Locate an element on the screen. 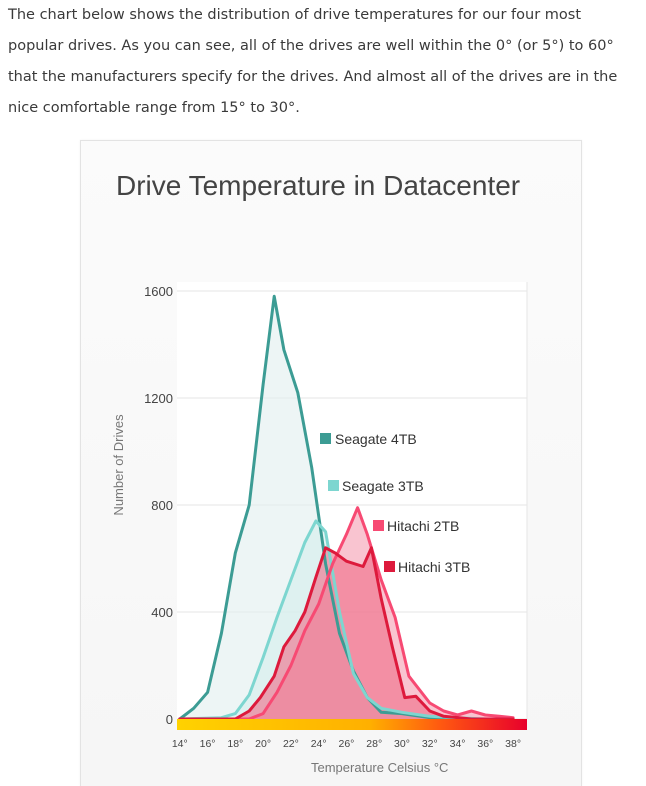 This screenshot has height=786, width=646. x-tick-label: 20° is located at coordinates (263, 744).